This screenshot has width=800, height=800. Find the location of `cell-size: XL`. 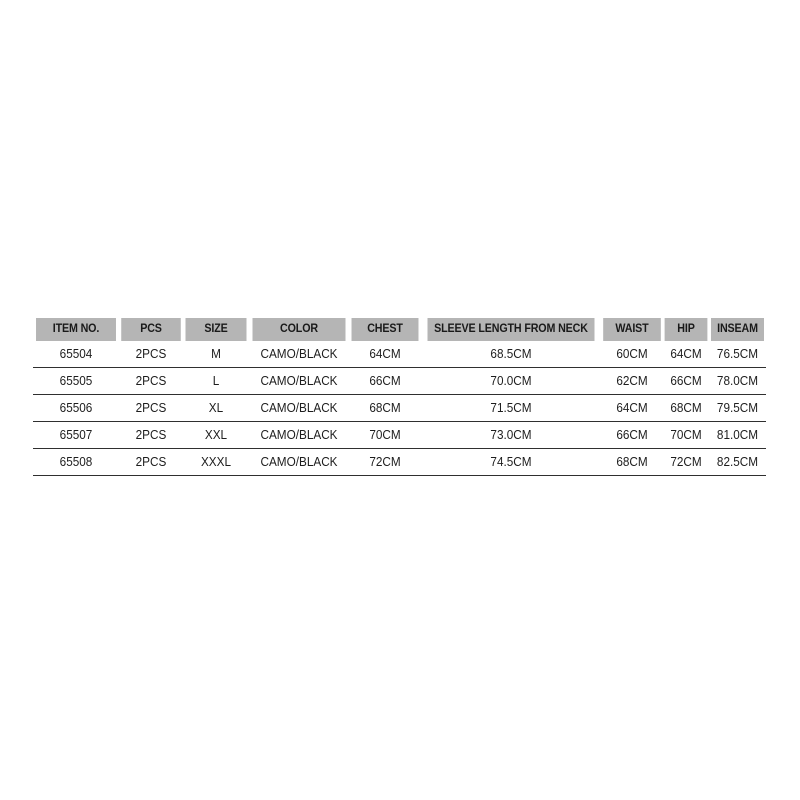

cell-size: XL is located at coordinates (216, 408).